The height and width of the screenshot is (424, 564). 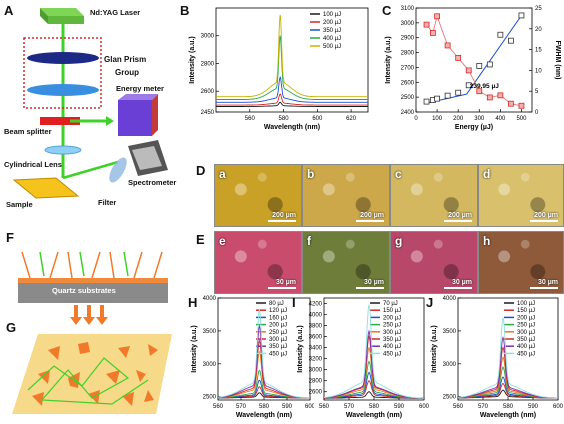 What do you see at coordinates (115, 12) in the screenshot?
I see `laser-label: Nd:YAG Laser` at bounding box center [115, 12].